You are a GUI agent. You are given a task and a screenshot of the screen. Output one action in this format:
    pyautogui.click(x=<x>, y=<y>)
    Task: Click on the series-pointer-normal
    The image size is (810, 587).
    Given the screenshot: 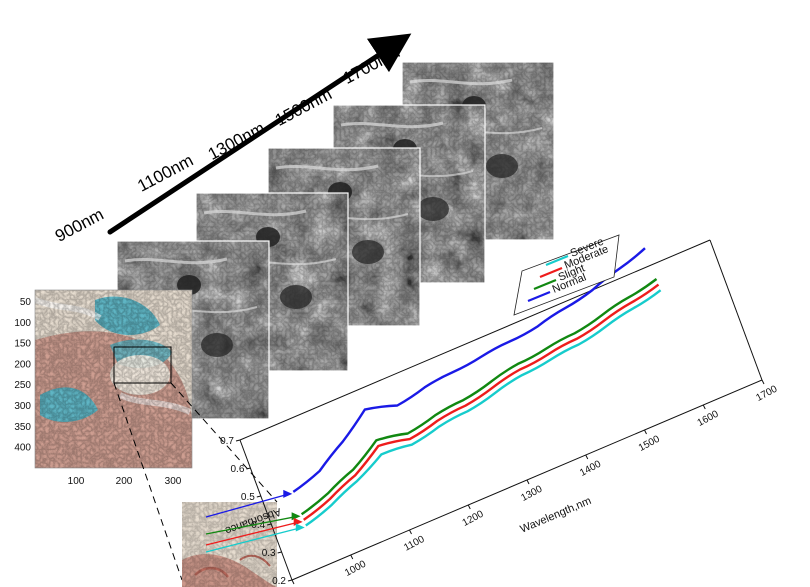 What is the action you would take?
    pyautogui.click(x=247, y=505)
    